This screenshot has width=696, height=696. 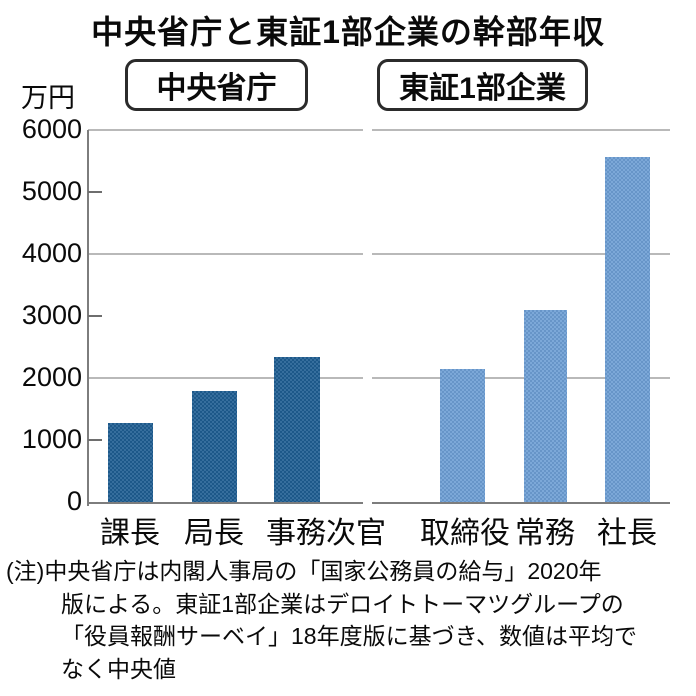 I want to click on bar-社長, so click(x=627, y=329).